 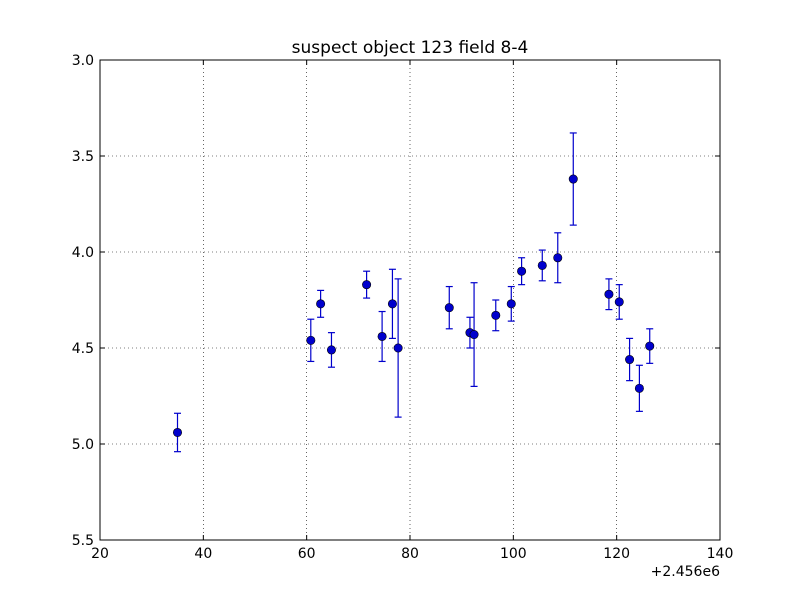 I want to click on x-tick-label: 40, so click(x=203, y=554).